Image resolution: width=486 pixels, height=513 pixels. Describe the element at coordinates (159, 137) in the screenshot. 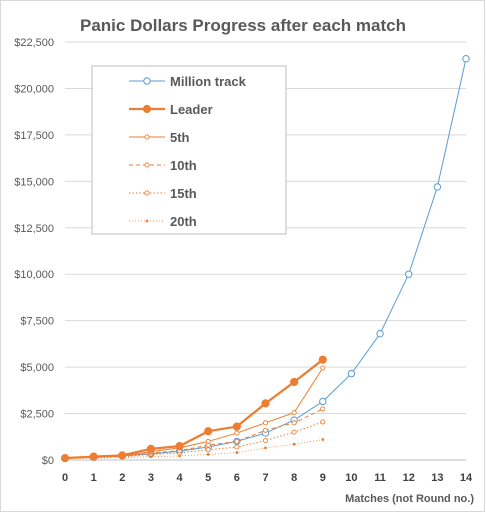

I see `legend-item-5th: 5th` at that location.